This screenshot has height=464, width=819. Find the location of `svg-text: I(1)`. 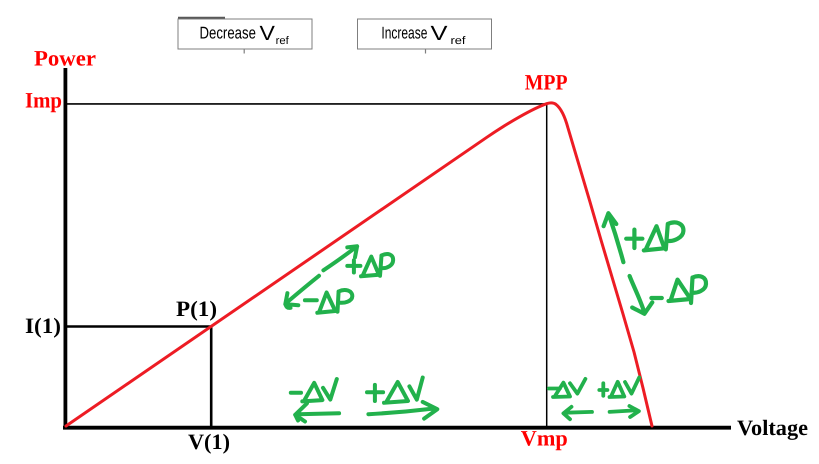

svg-text: I(1) is located at coordinates (43, 325).